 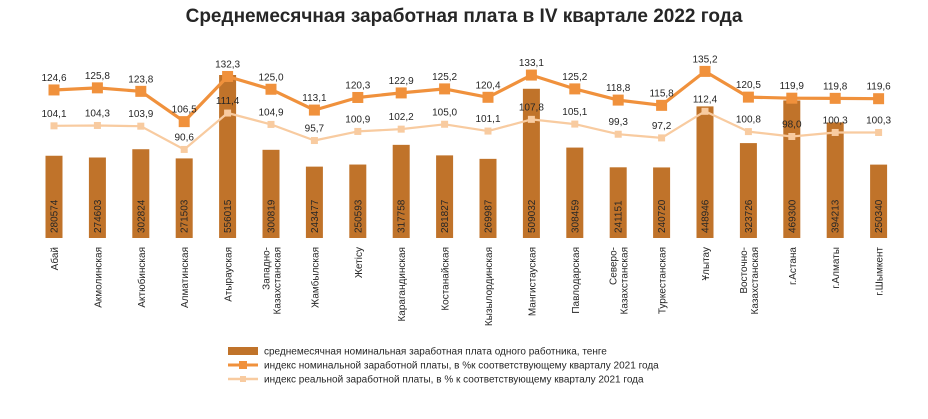 What do you see at coordinates (880, 271) in the screenshot?
I see `category-label: г.Шымкент` at bounding box center [880, 271].